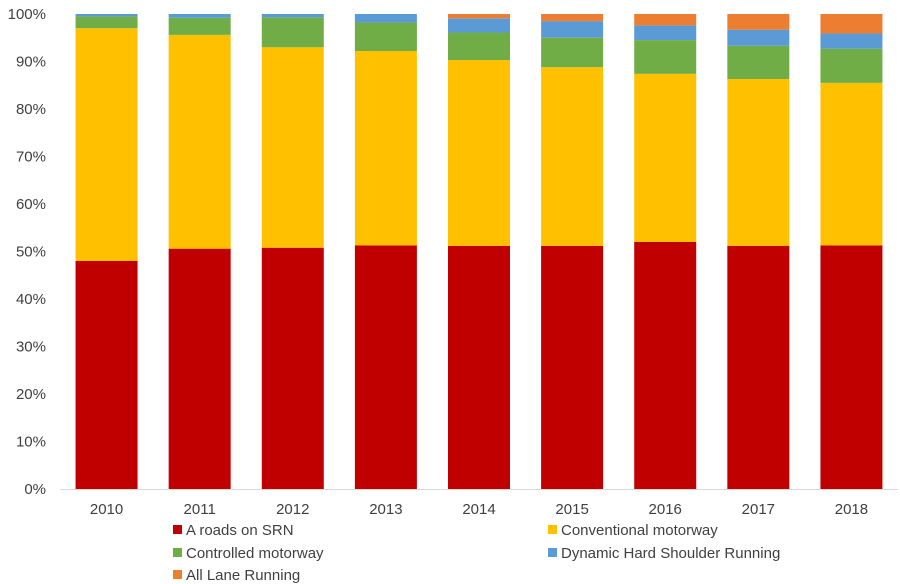 This screenshot has width=900, height=584. I want to click on x-tick-label-2016: 2016, so click(665, 509).